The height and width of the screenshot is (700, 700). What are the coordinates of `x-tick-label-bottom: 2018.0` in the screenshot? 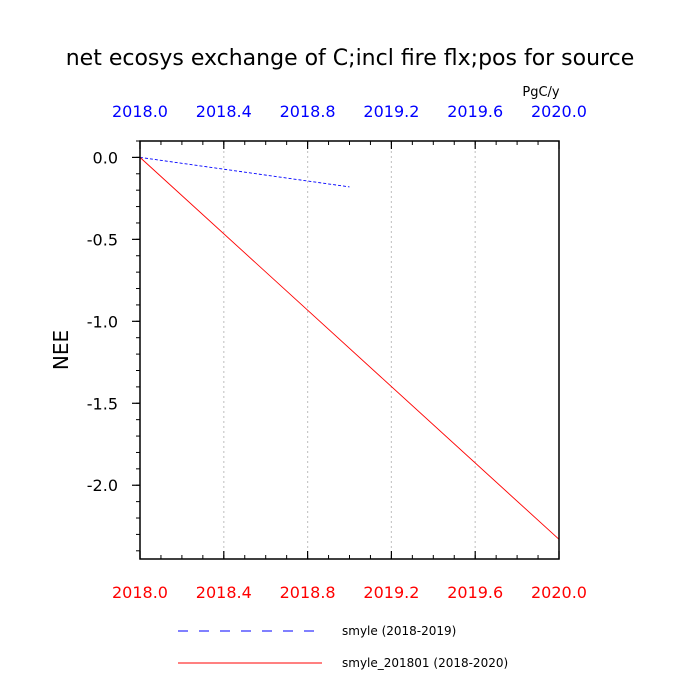 It's located at (140, 592).